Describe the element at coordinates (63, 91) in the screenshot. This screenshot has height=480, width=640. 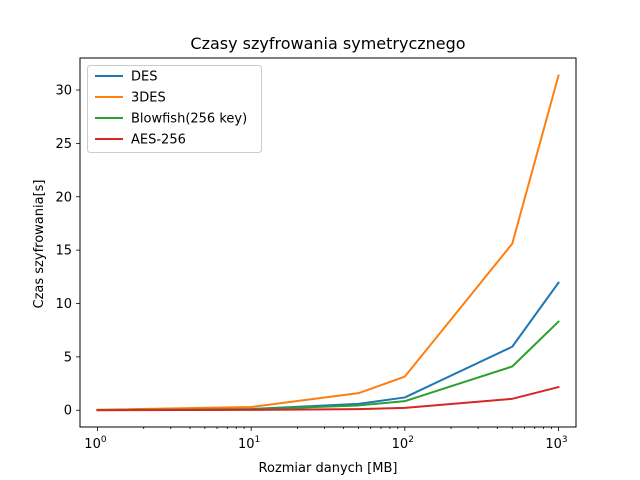
I see `y-tick-label: 30` at that location.